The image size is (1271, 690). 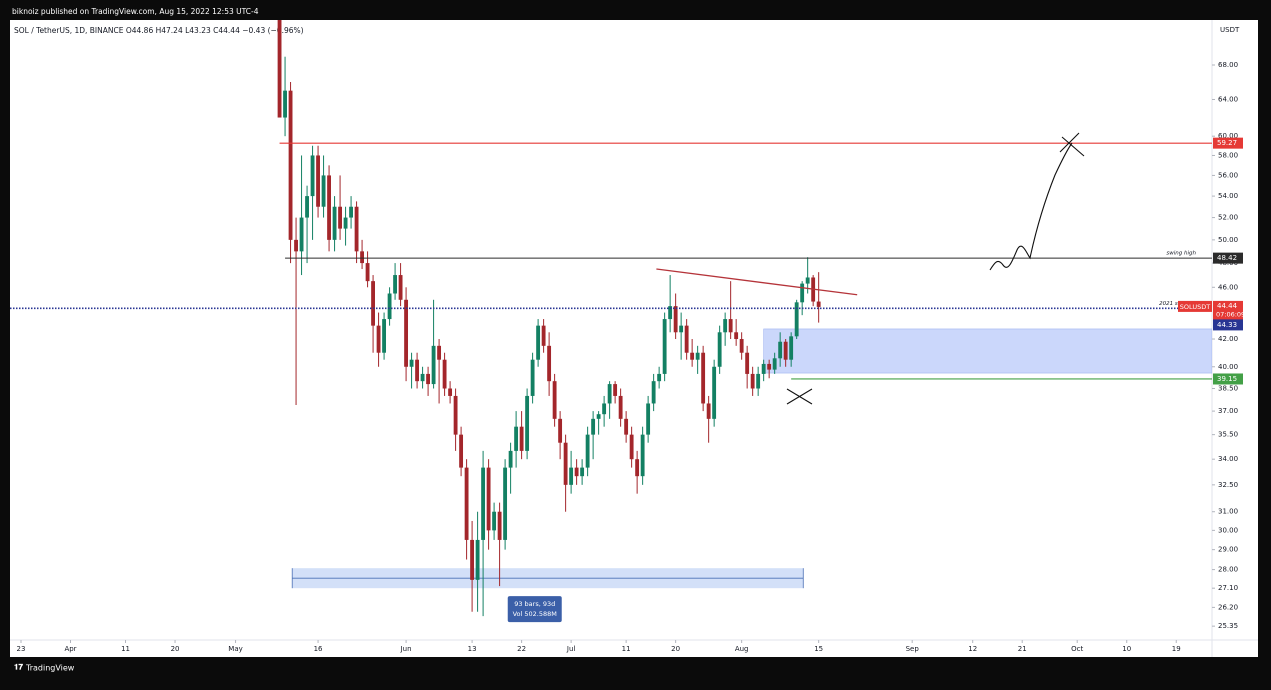 I want to click on range-label-box, so click(x=534, y=609).